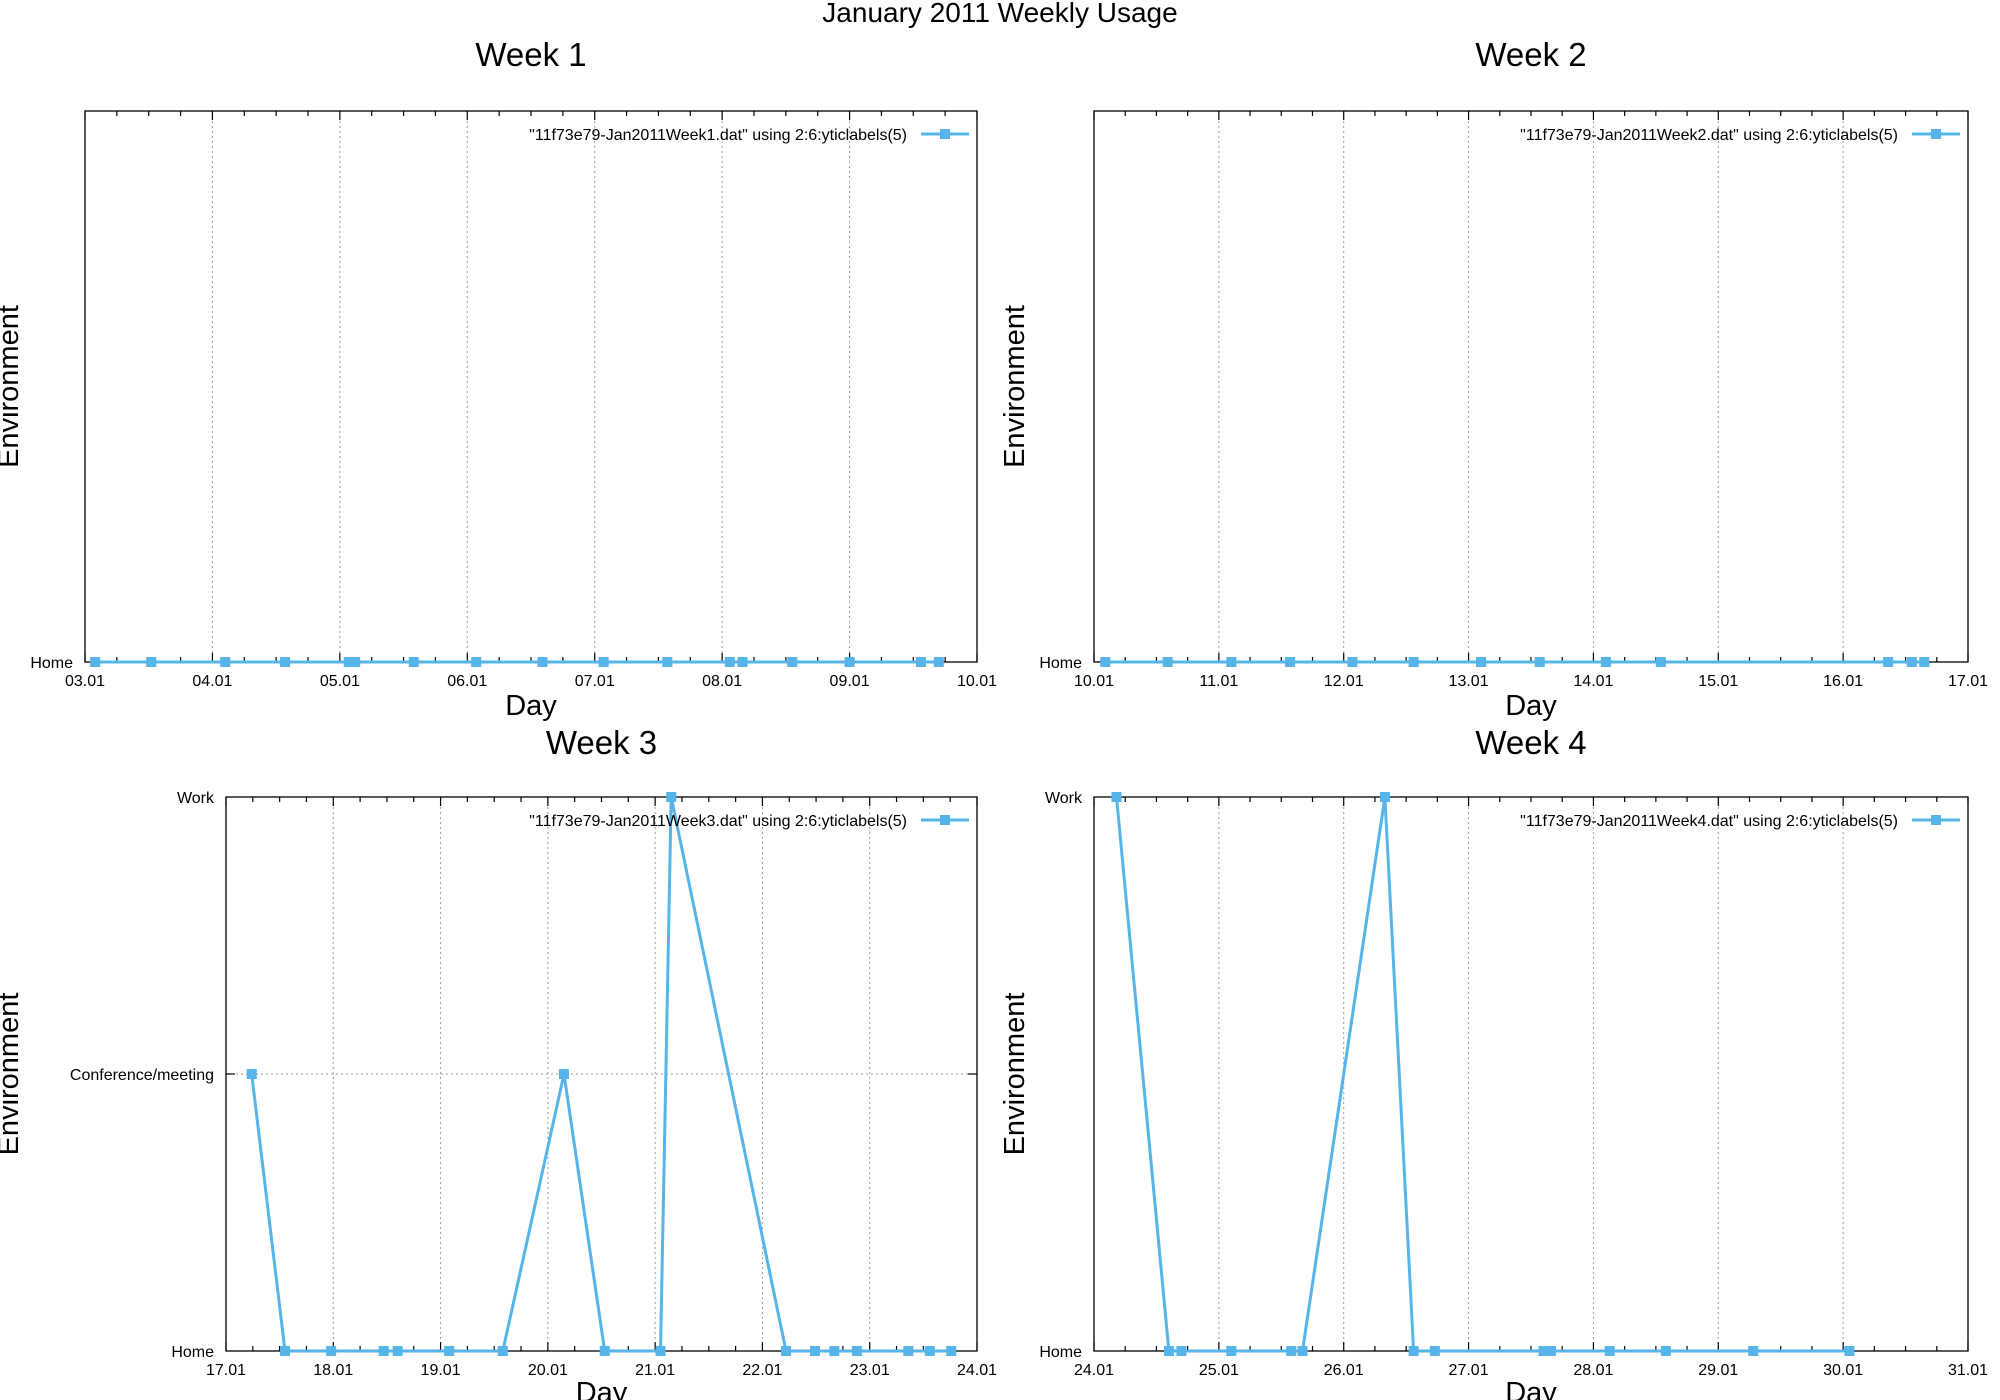 The height and width of the screenshot is (1400, 2000). I want to click on panel-title: Week 4, so click(1530, 742).